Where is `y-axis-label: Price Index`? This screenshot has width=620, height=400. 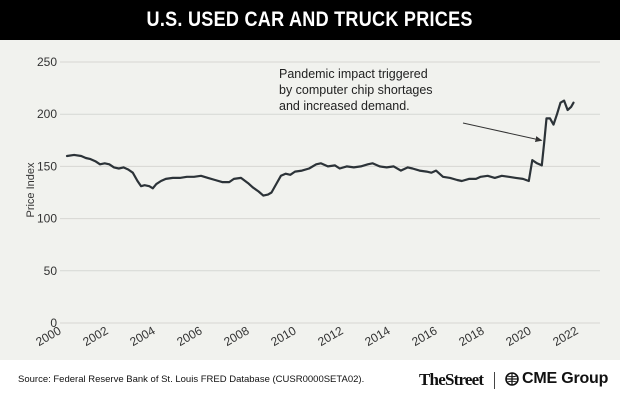
y-axis-label: Price Index is located at coordinates (31, 190).